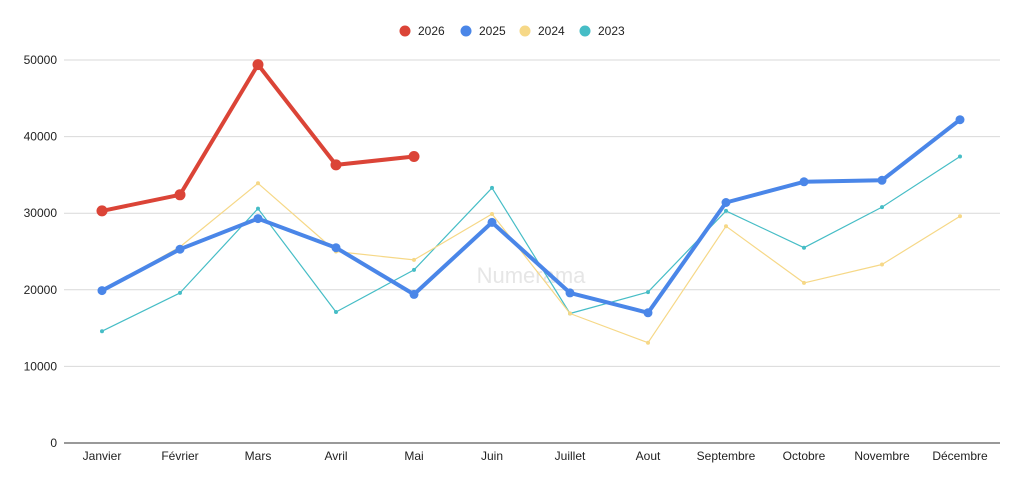 The image size is (1024, 487). I want to click on y-tick-label: 30000, so click(41, 213).